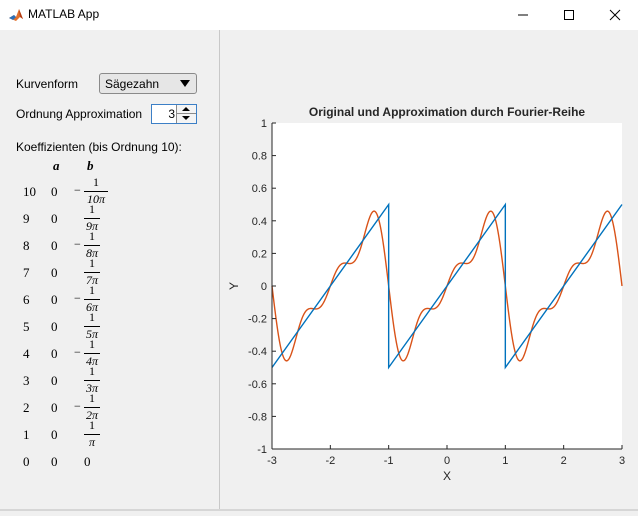 This screenshot has width=638, height=516. What do you see at coordinates (447, 476) in the screenshot?
I see `x-axis-label: X` at bounding box center [447, 476].